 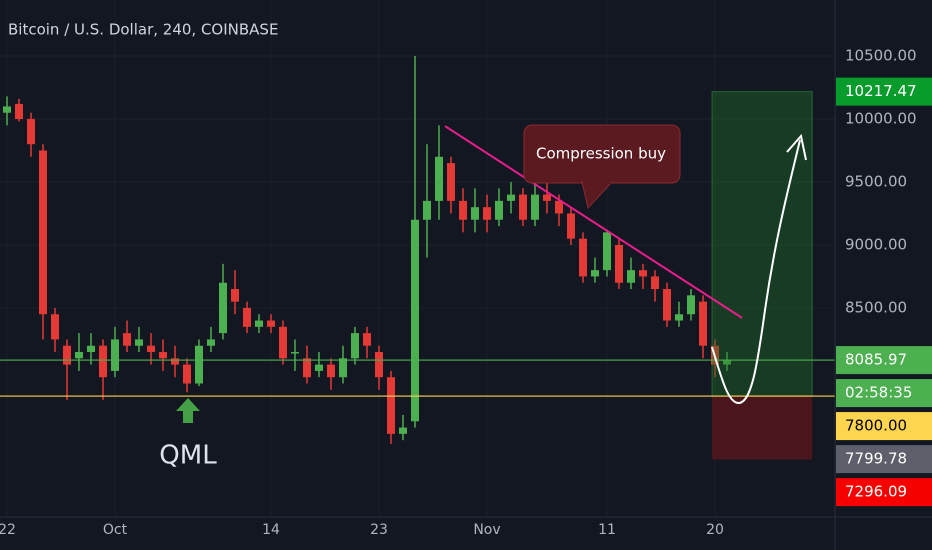 I want to click on y-tick-label: 10000.00, so click(x=881, y=119).